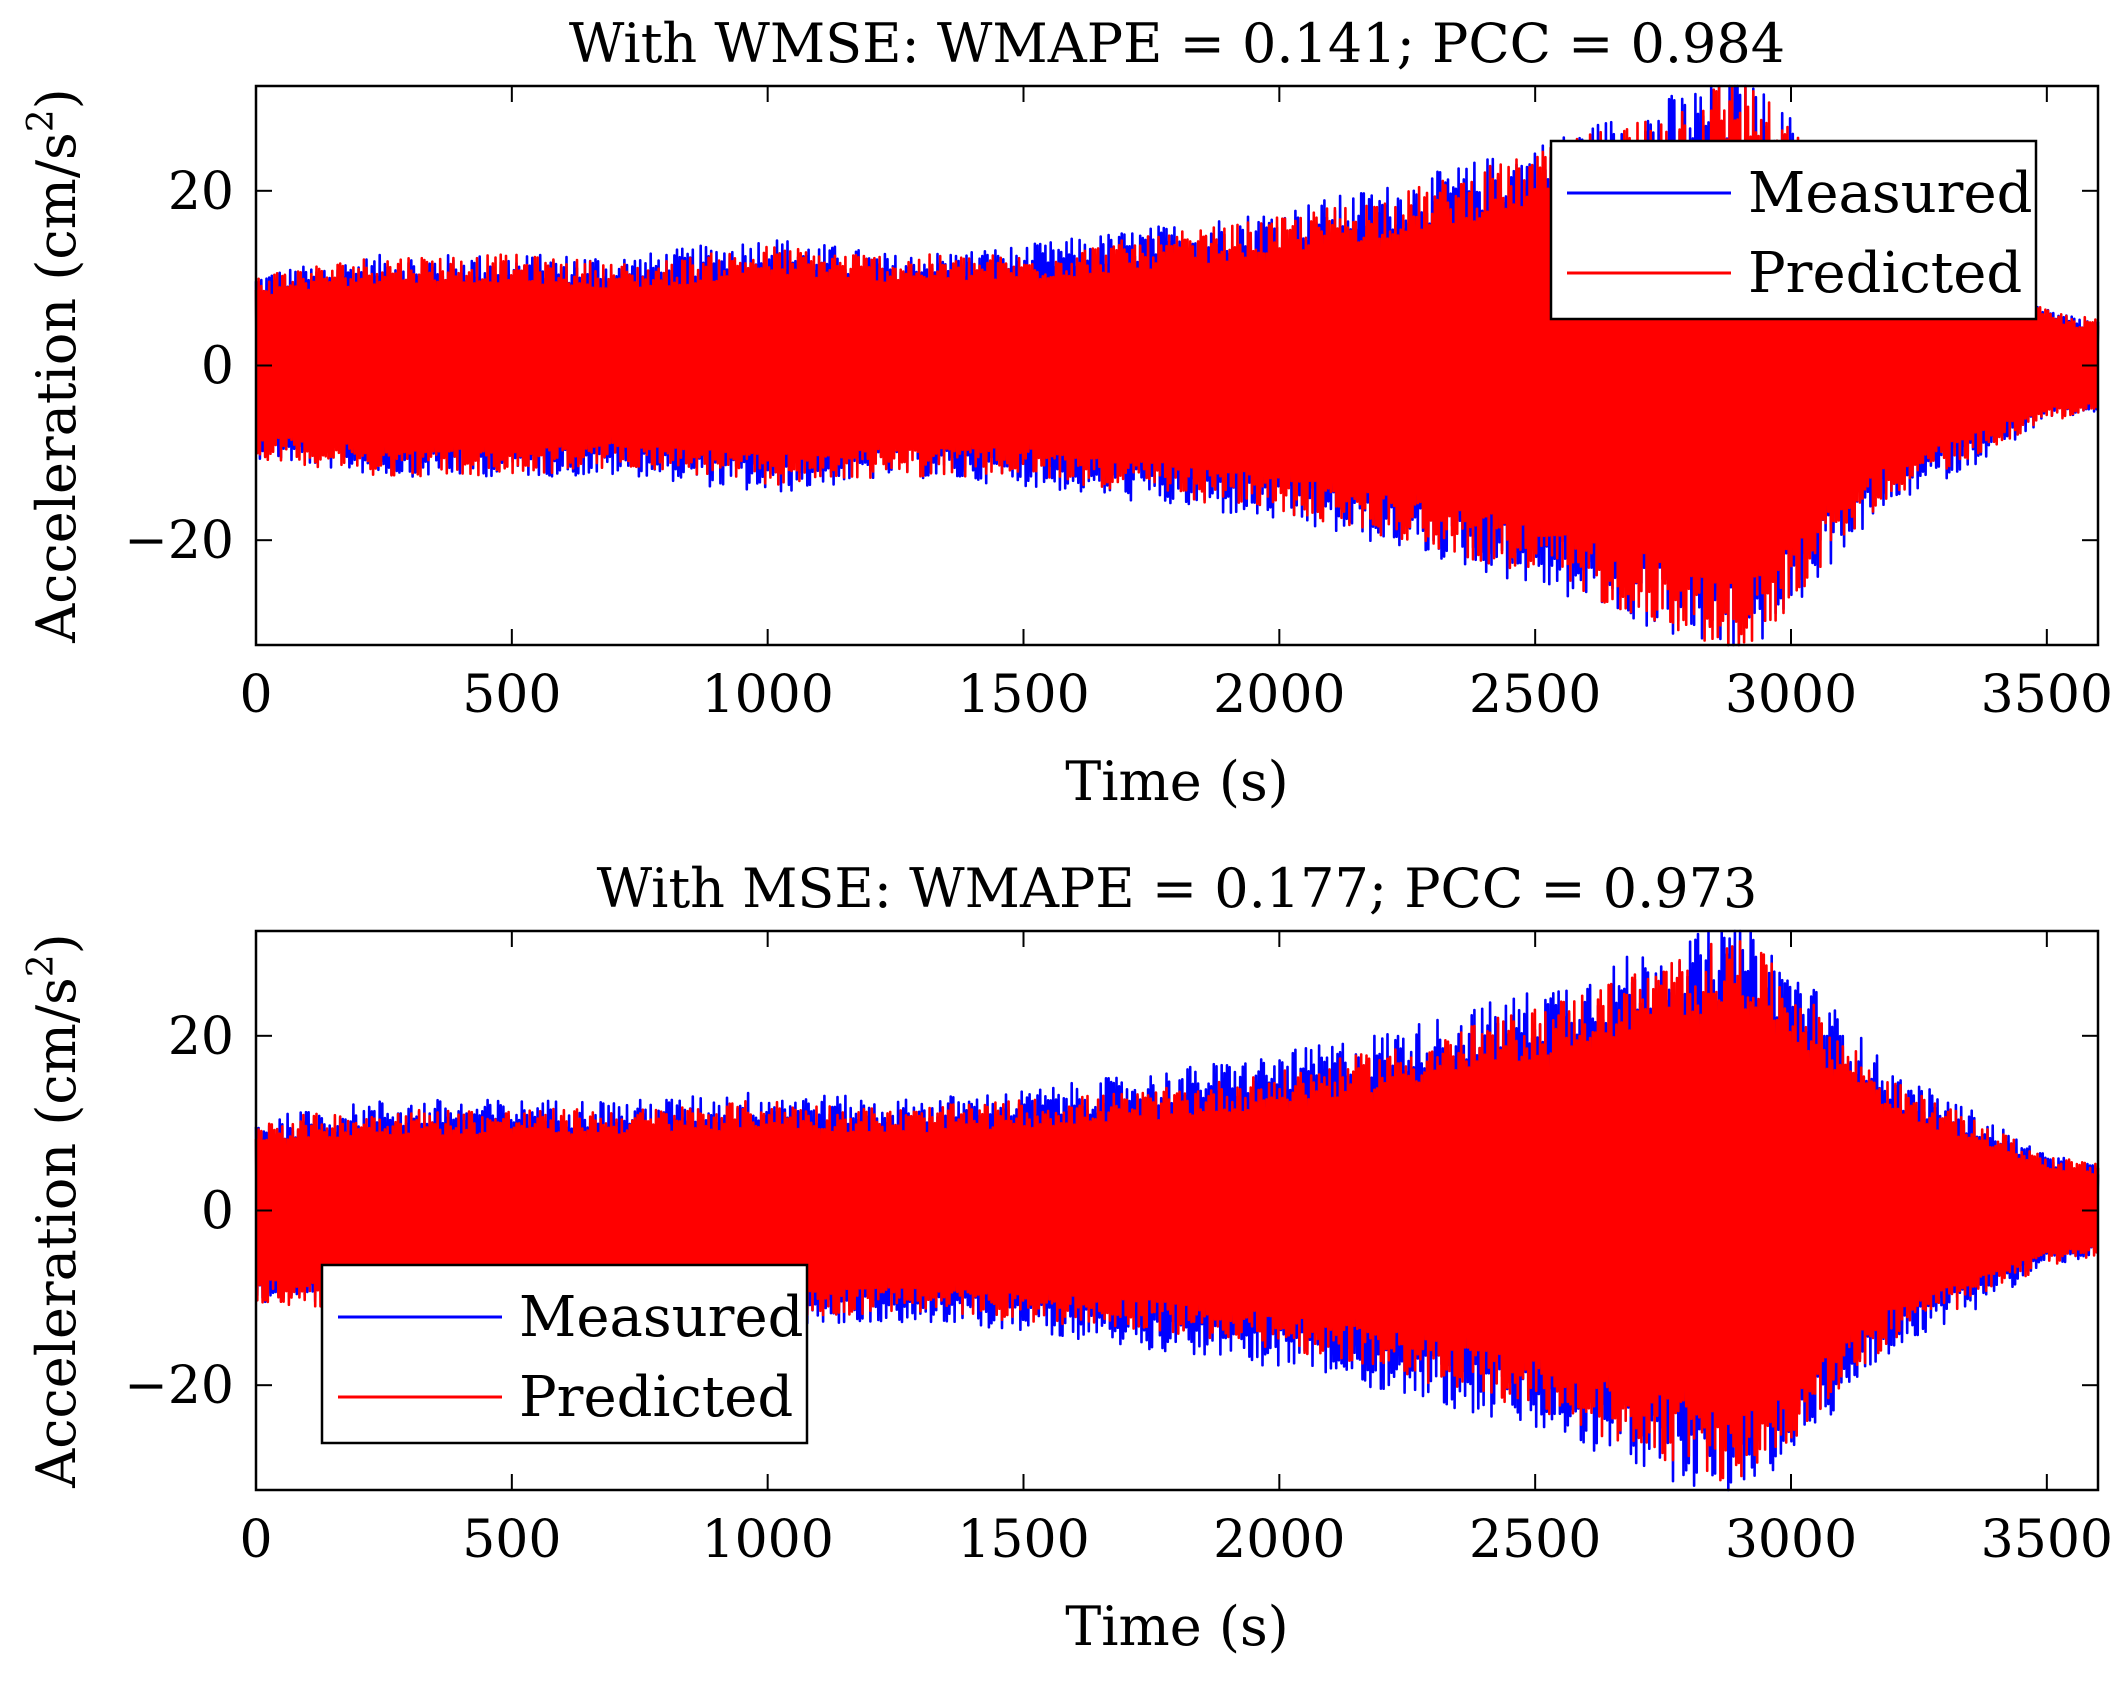 This screenshot has width=2126, height=1696. I want to click on chart-title: With MSE: WMAPE = 0.177; PCC = 0.973, so click(1177, 888).